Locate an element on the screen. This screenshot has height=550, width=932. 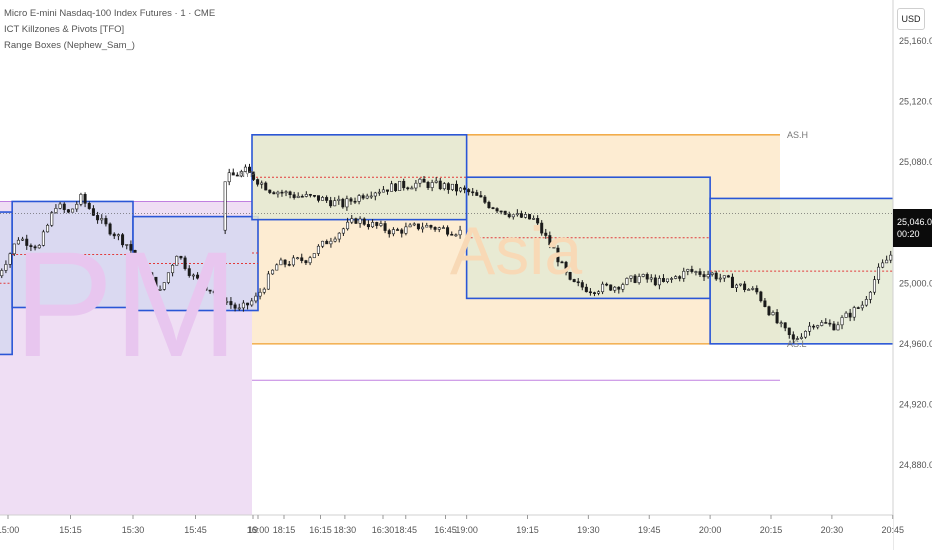
y-tick-label: 25,120.00 is located at coordinates (915, 101).